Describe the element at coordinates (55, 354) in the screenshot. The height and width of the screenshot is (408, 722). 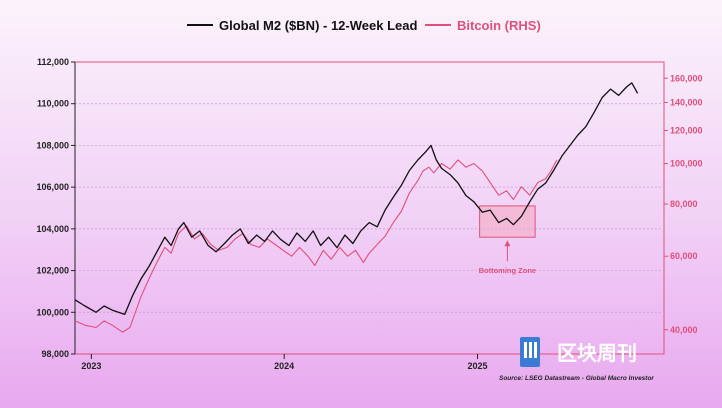
I see `left-tick-label: 98,000` at that location.